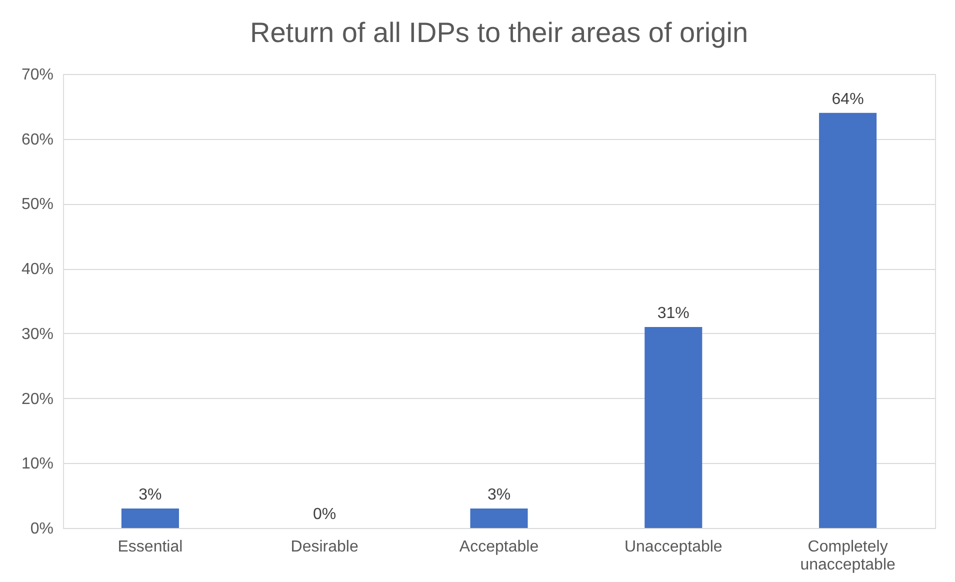  Describe the element at coordinates (37, 269) in the screenshot. I see `y-tick-label: 40%` at that location.